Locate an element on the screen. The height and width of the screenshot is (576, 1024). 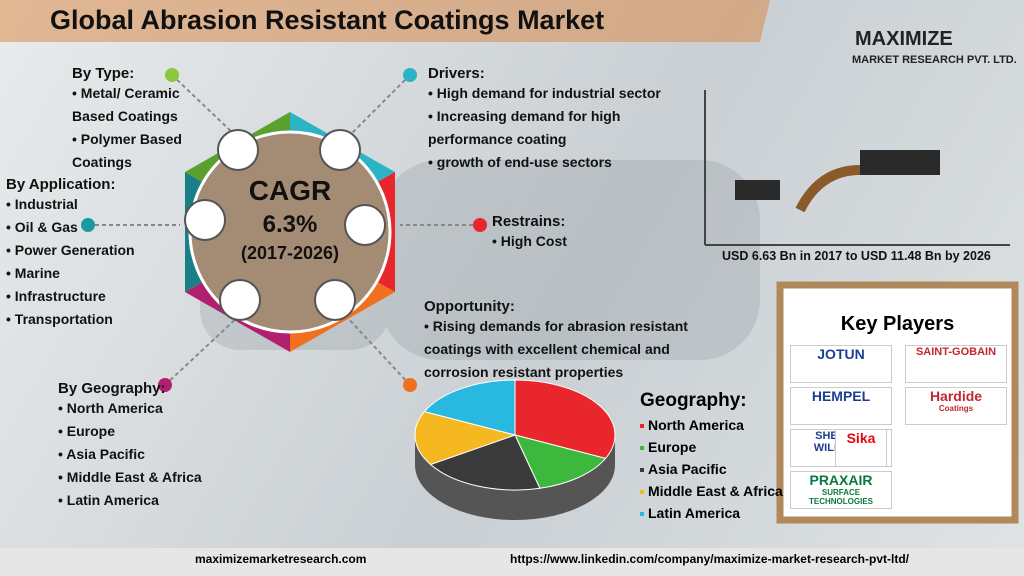
player-logo: HEMPEL is located at coordinates (841, 406).